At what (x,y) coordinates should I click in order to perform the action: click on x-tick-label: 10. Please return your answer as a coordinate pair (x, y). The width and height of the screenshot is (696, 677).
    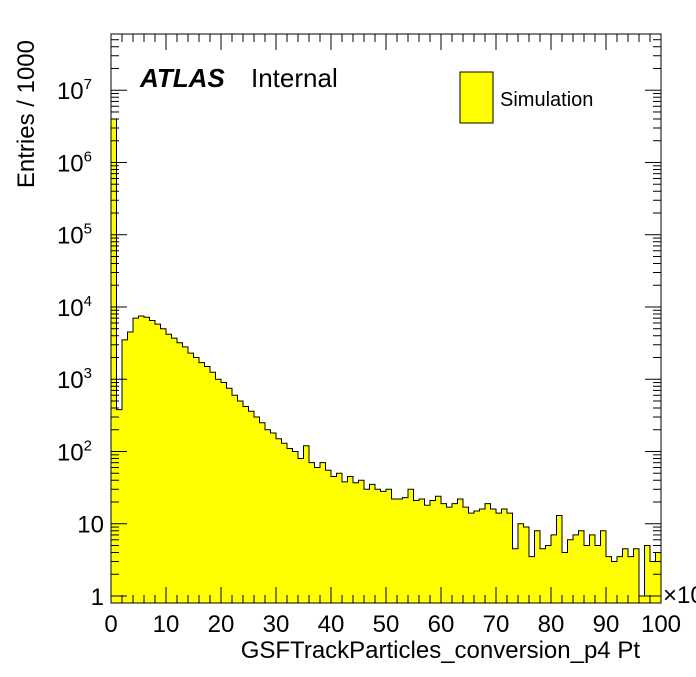
    Looking at the image, I should click on (166, 624).